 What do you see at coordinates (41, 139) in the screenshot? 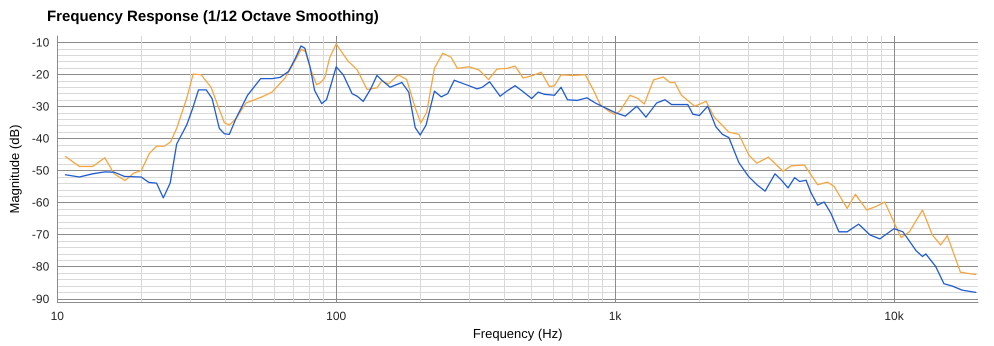
I see `y-tick-label: -40` at bounding box center [41, 139].